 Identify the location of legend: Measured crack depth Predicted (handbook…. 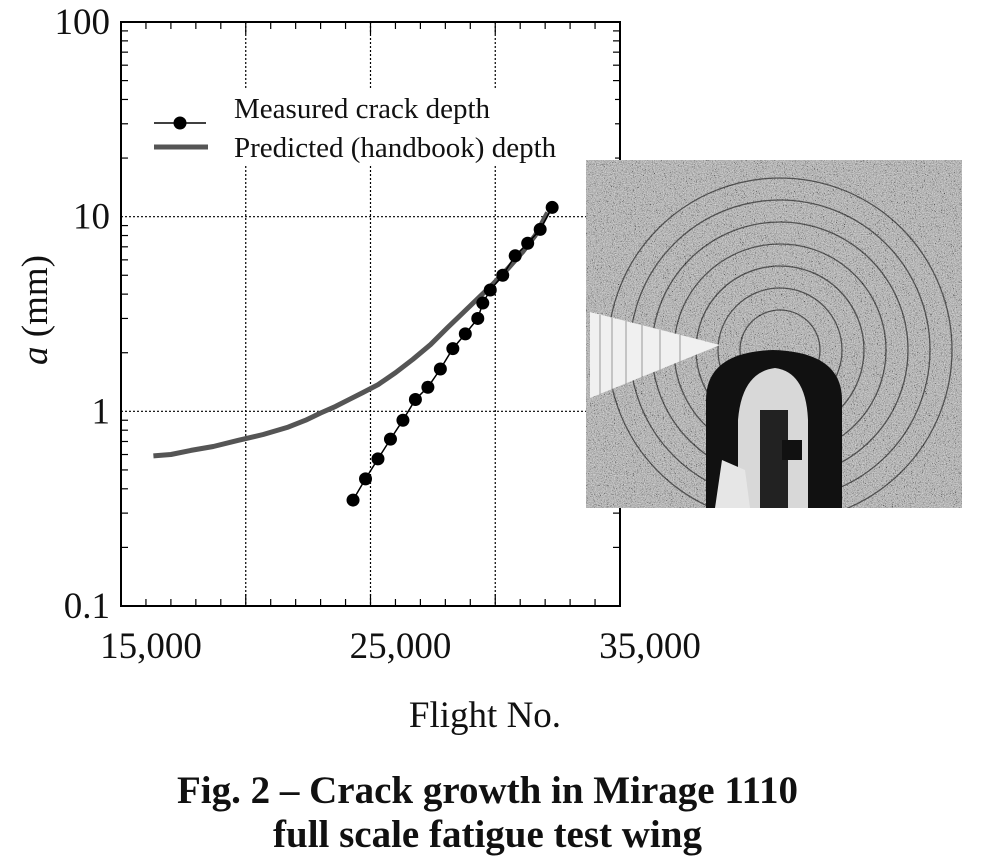
(380, 126).